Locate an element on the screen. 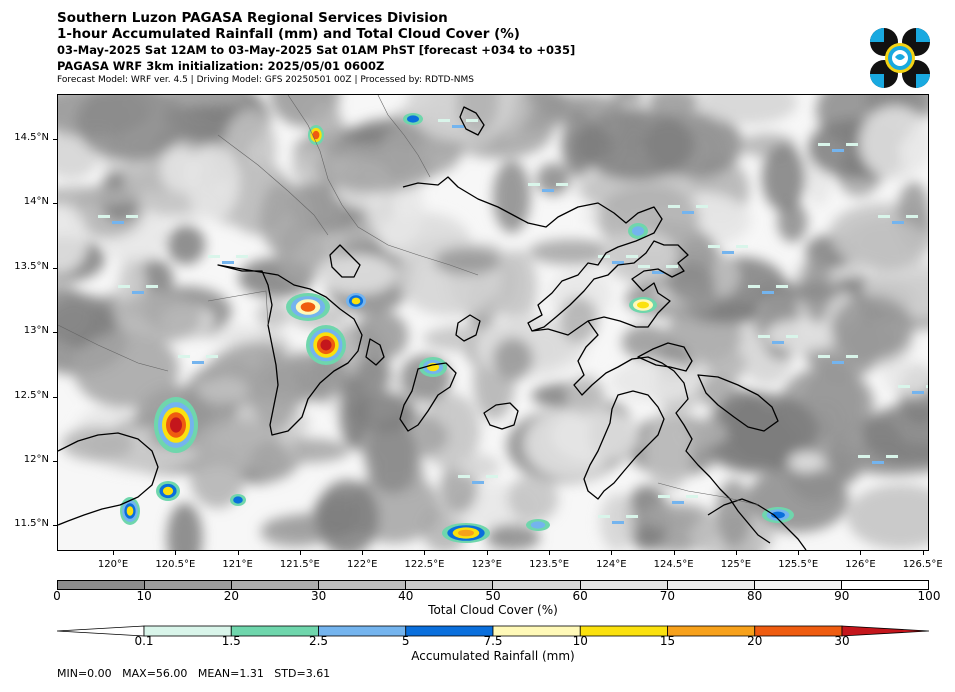 Image resolution: width=955 pixels, height=692 pixels. lon-tick-label: 121°E is located at coordinates (237, 564).